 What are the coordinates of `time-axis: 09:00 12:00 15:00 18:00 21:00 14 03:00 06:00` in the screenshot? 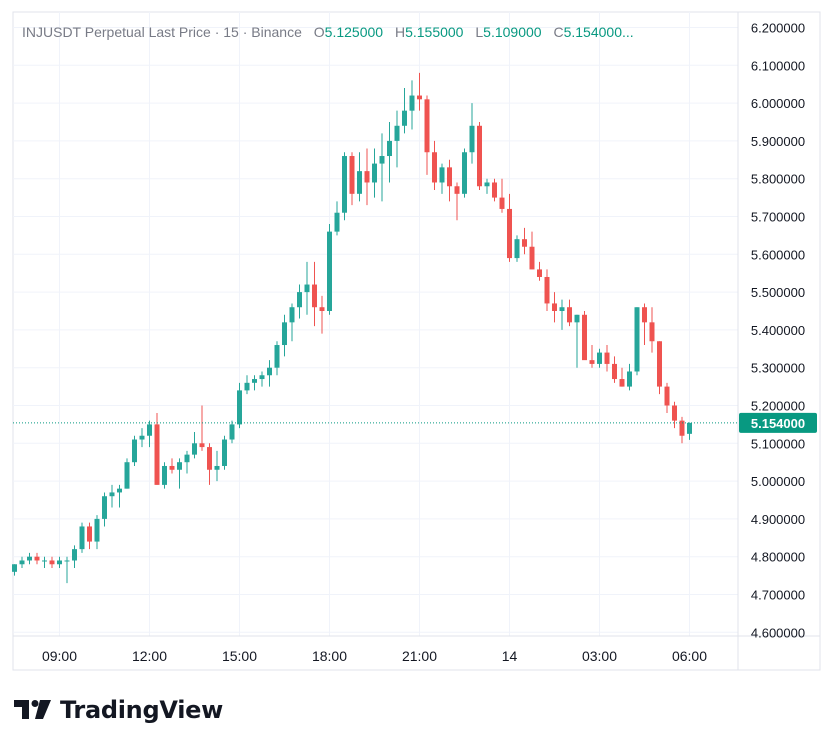 It's located at (374, 656).